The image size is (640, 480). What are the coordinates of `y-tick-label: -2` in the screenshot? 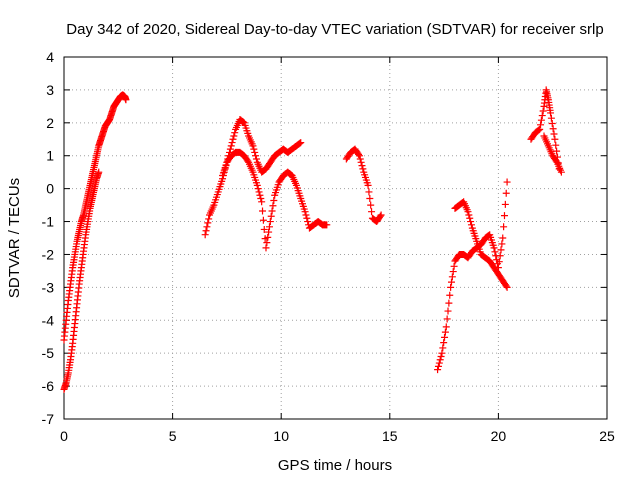 It's located at (48, 254).